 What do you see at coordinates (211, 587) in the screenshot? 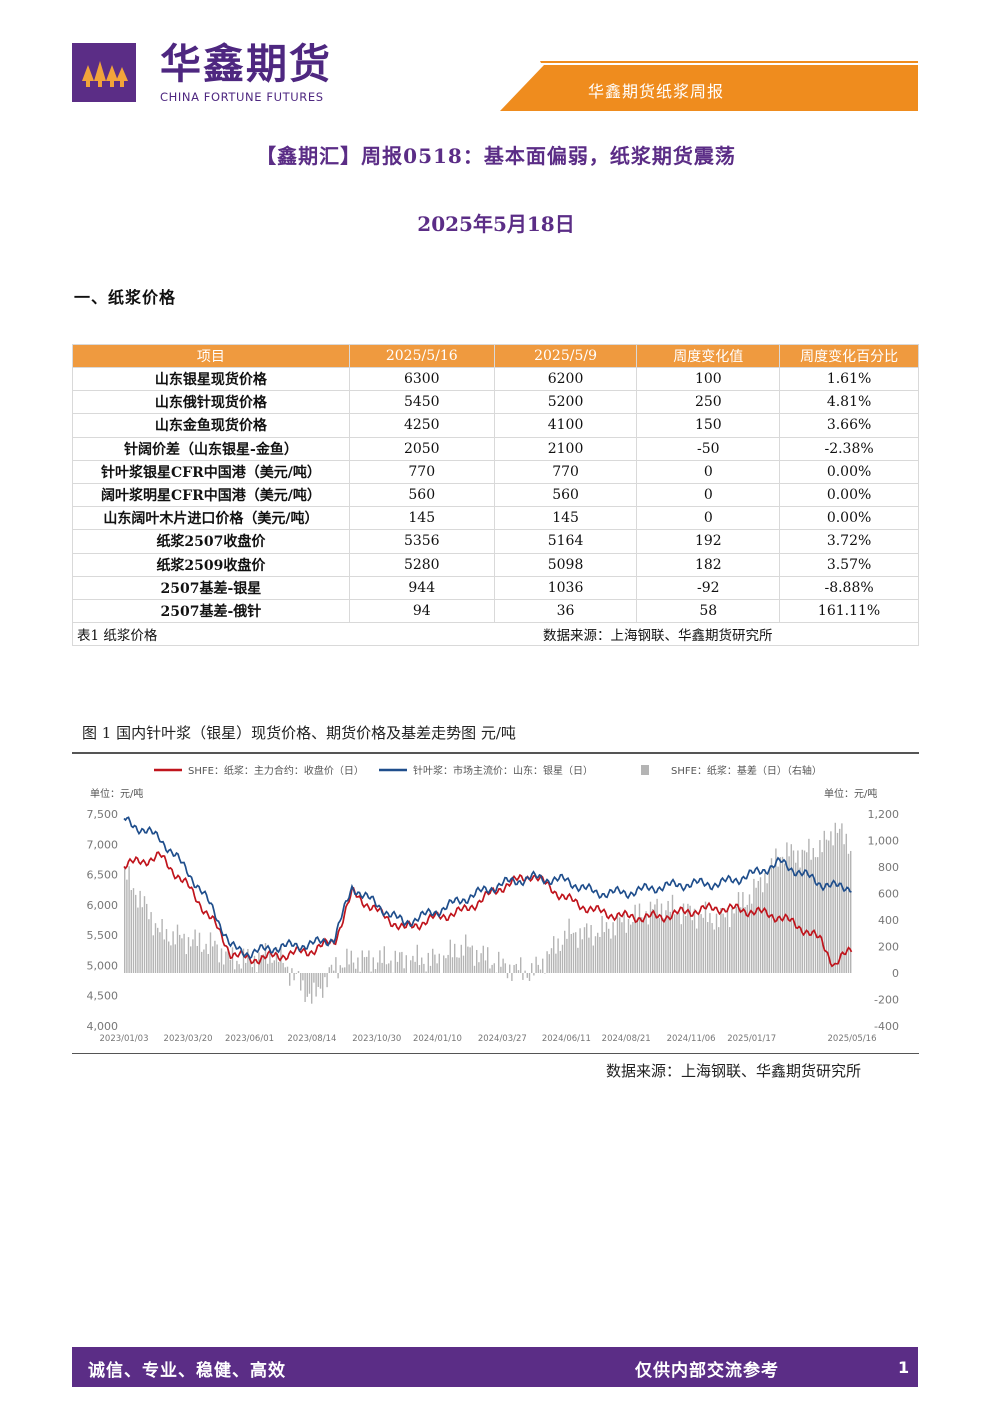
I see `table-item-cell: 2507基差-银星` at bounding box center [211, 587].